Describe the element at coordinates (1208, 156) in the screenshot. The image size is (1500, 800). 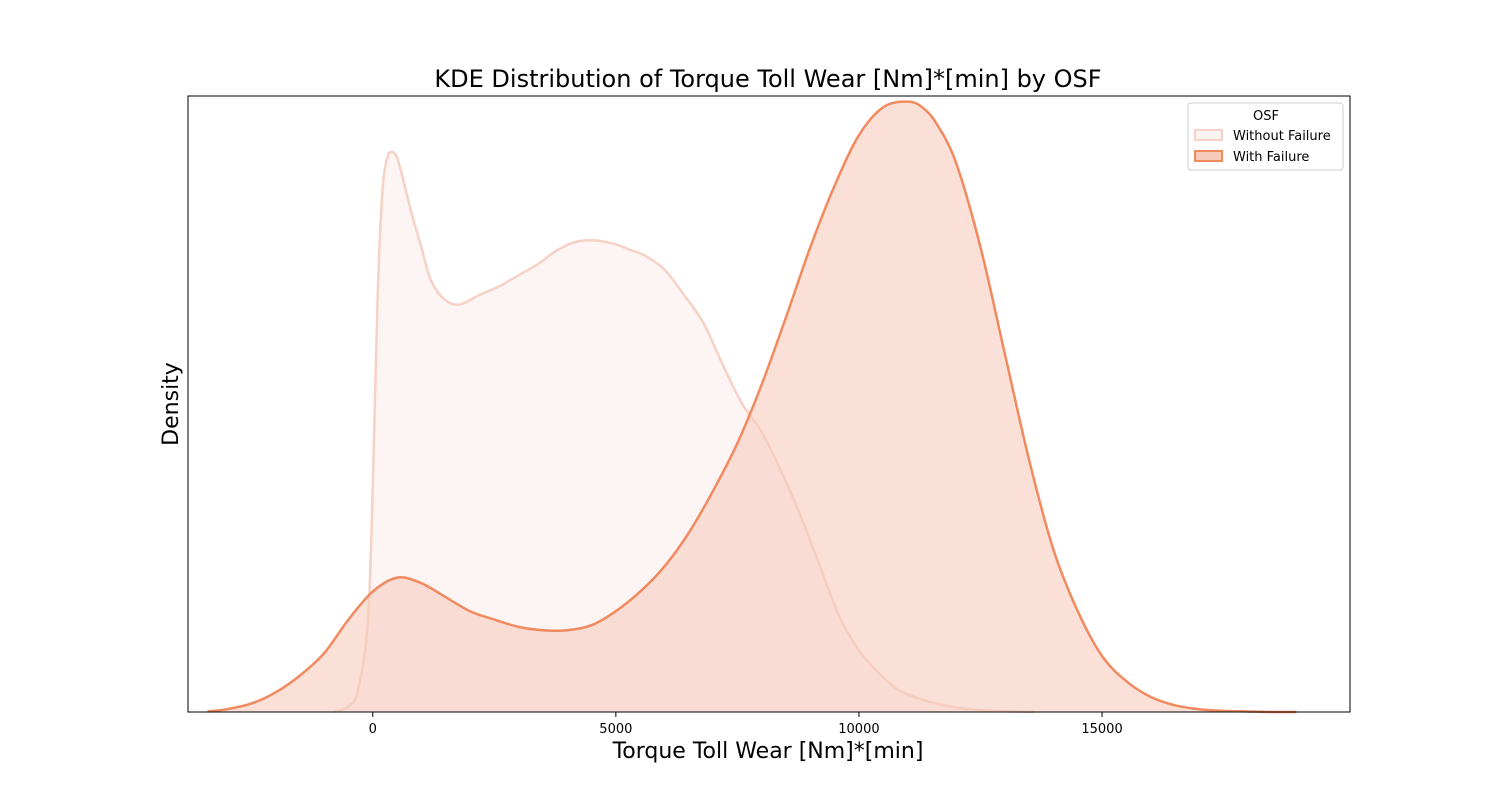
I see `legend-swatch-with-failure` at that location.